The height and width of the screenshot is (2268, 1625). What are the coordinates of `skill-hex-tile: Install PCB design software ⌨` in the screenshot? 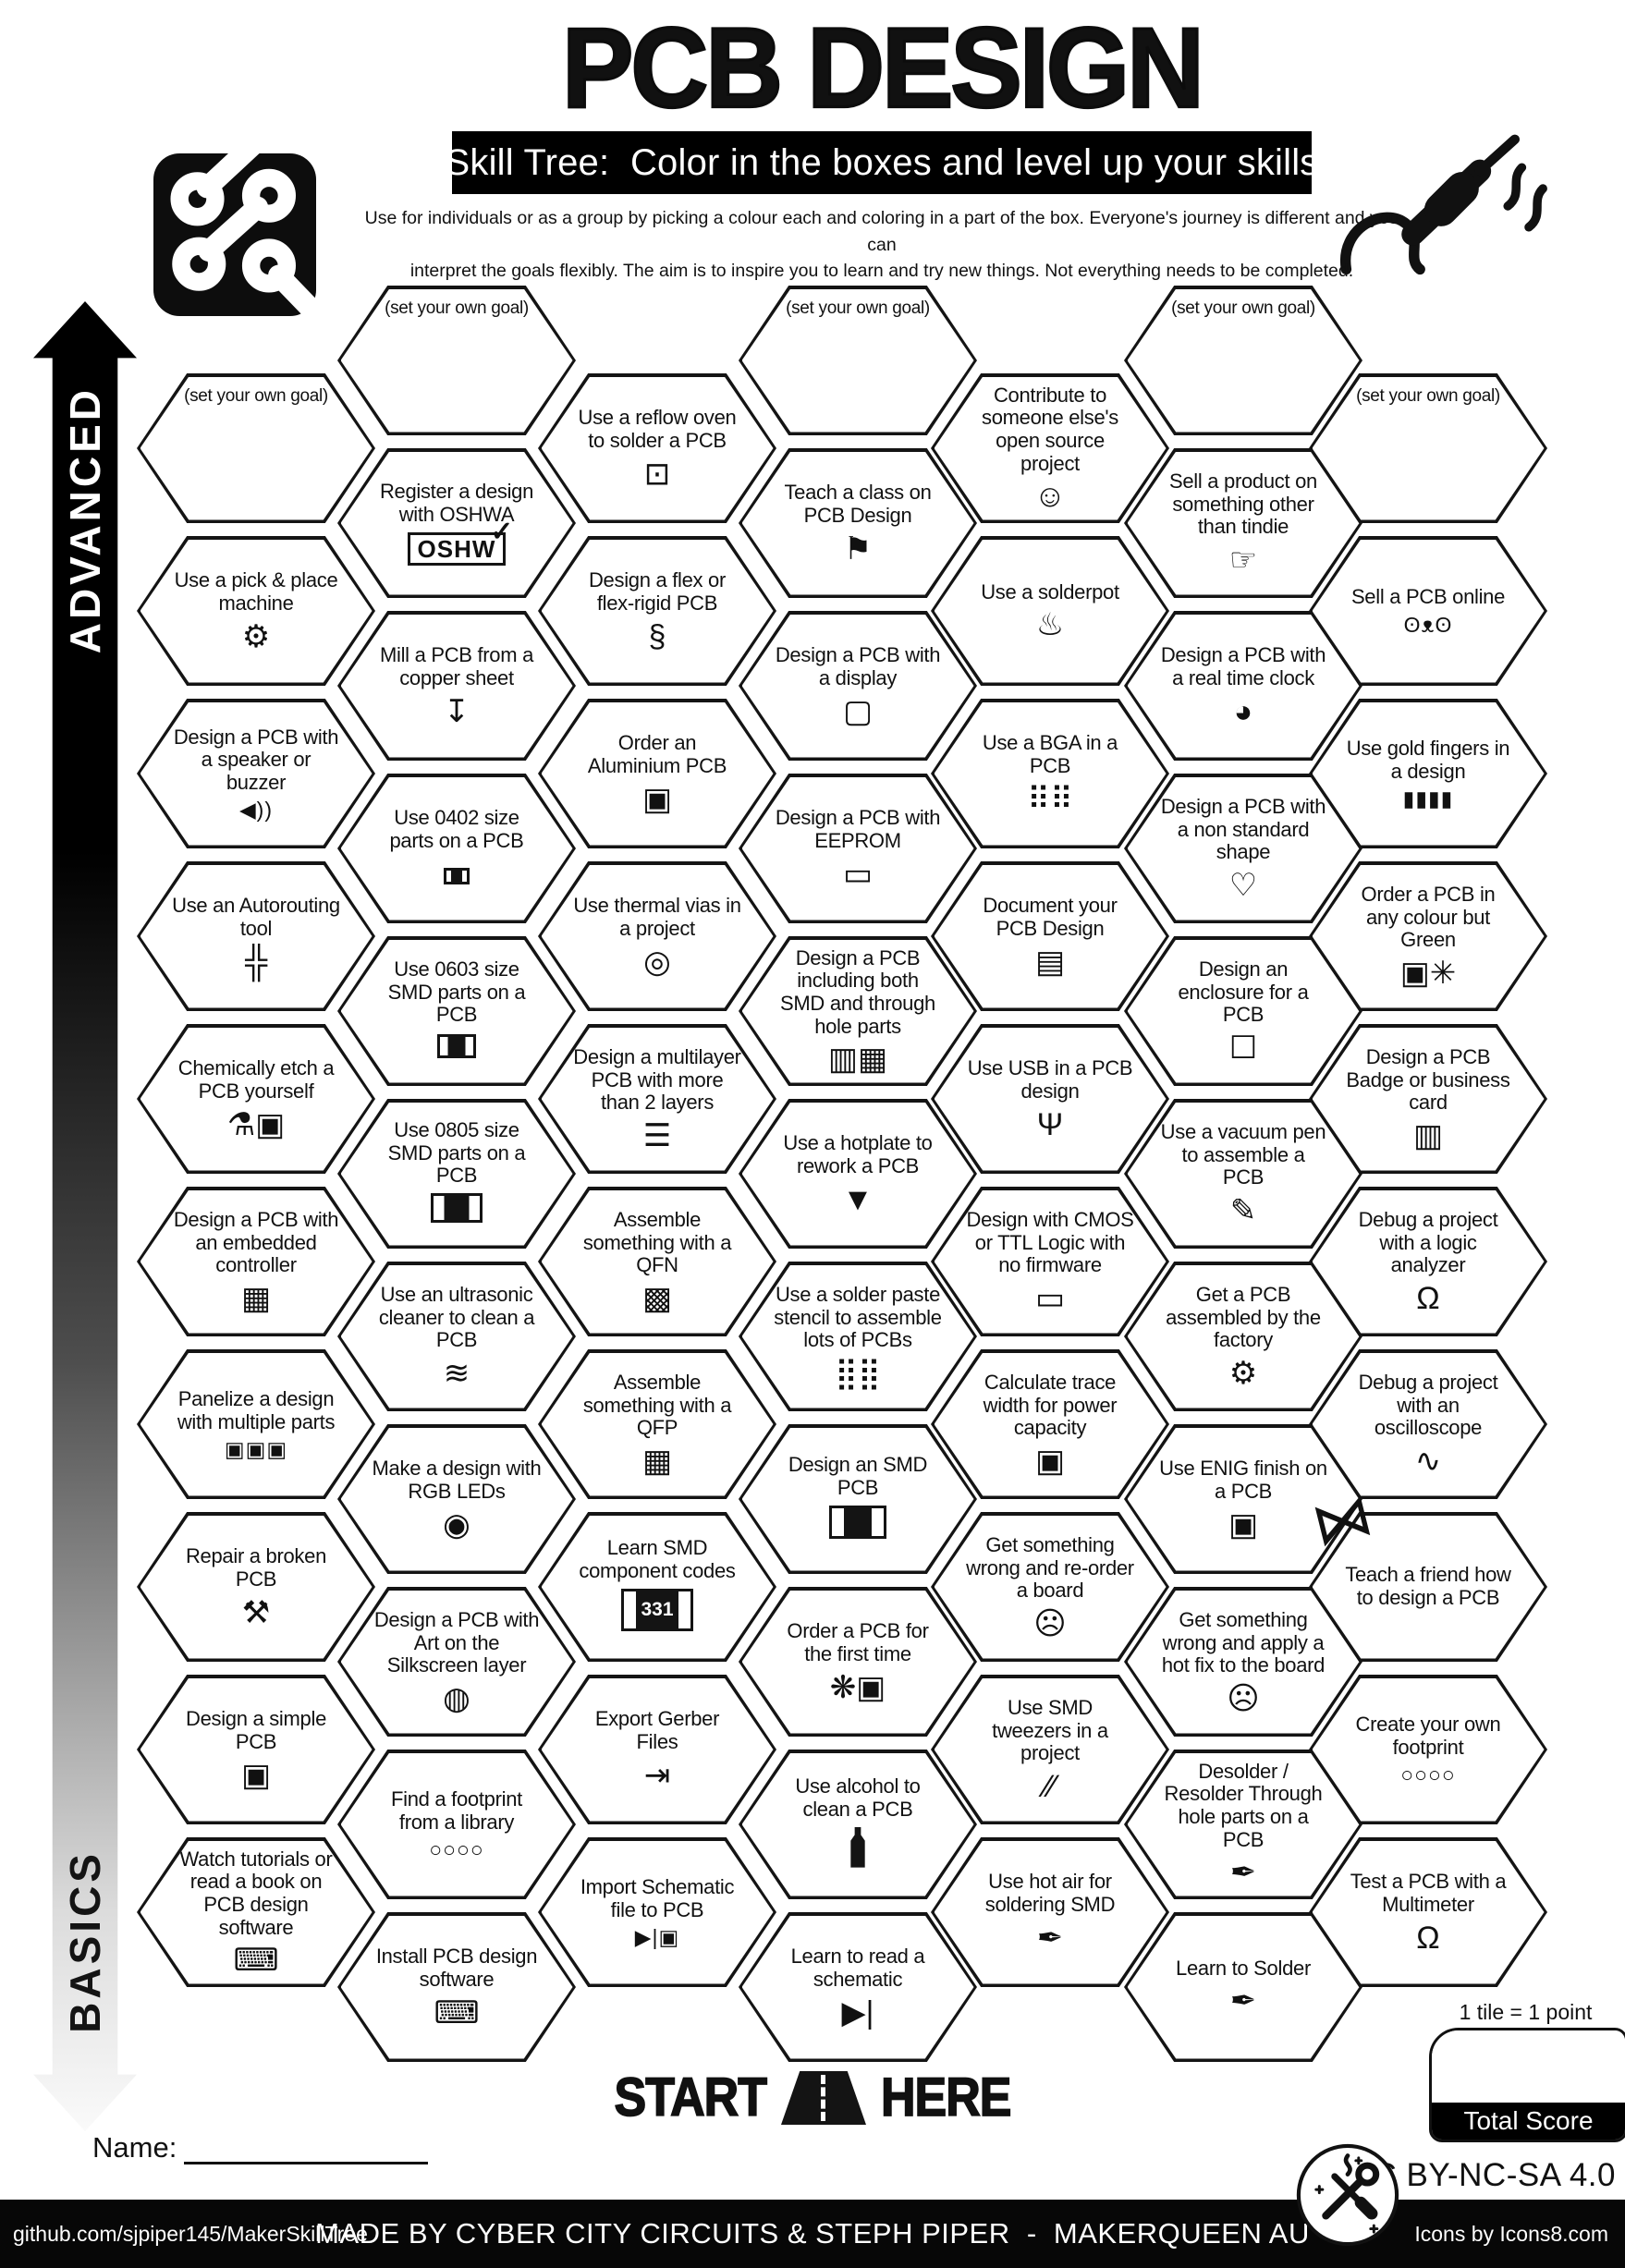 It's located at (456, 1987).